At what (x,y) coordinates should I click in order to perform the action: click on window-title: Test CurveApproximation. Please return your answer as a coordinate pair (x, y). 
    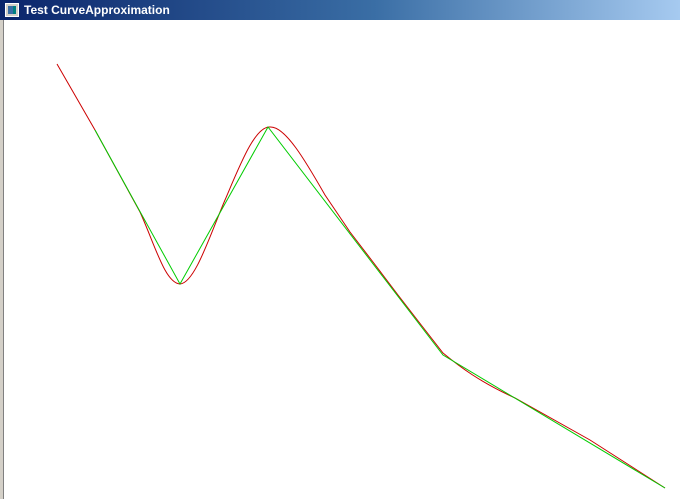
    Looking at the image, I should click on (97, 10).